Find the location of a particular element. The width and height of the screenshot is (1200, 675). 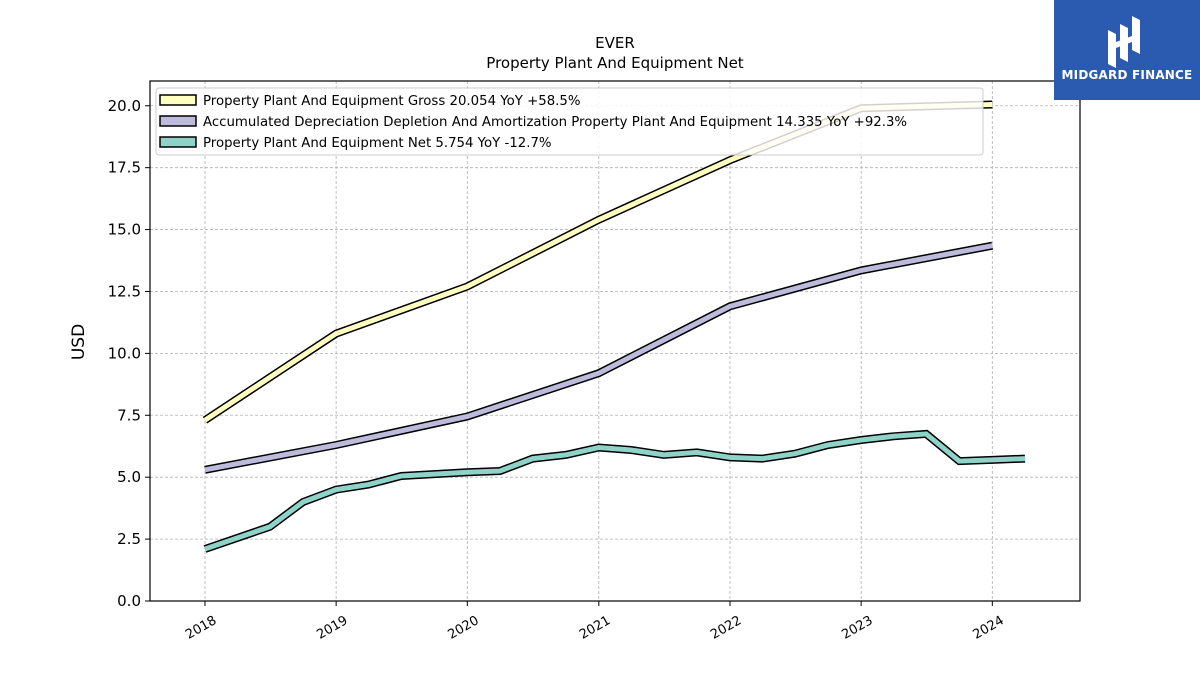

legend-box is located at coordinates (569, 121).